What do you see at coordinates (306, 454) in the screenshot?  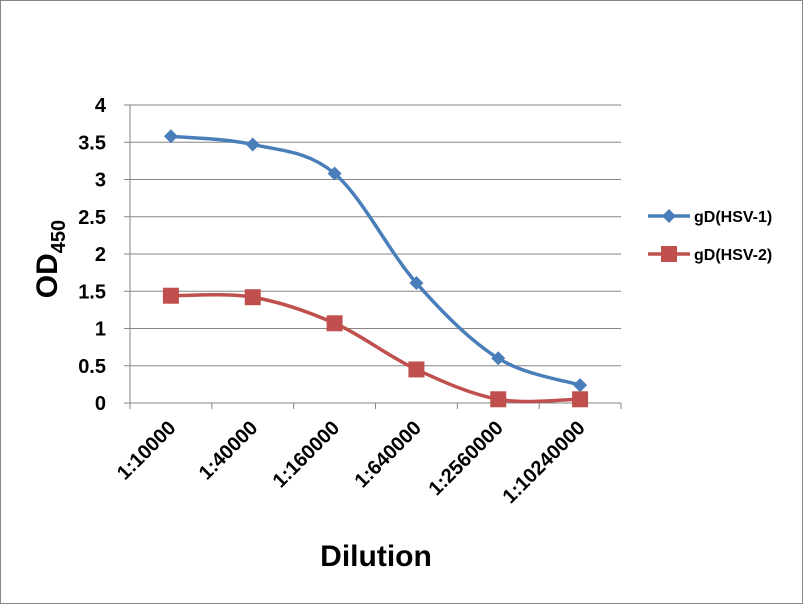 I see `x-tick-label: 1:160000` at bounding box center [306, 454].